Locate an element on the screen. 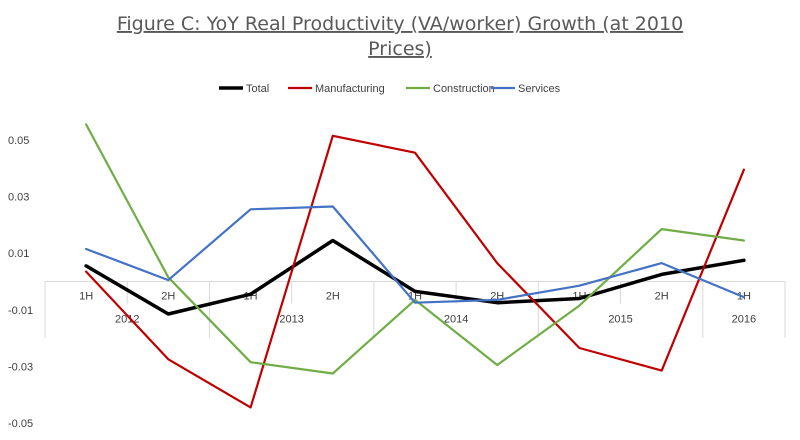 The width and height of the screenshot is (800, 440). x-group-label: 2015 is located at coordinates (620, 320).